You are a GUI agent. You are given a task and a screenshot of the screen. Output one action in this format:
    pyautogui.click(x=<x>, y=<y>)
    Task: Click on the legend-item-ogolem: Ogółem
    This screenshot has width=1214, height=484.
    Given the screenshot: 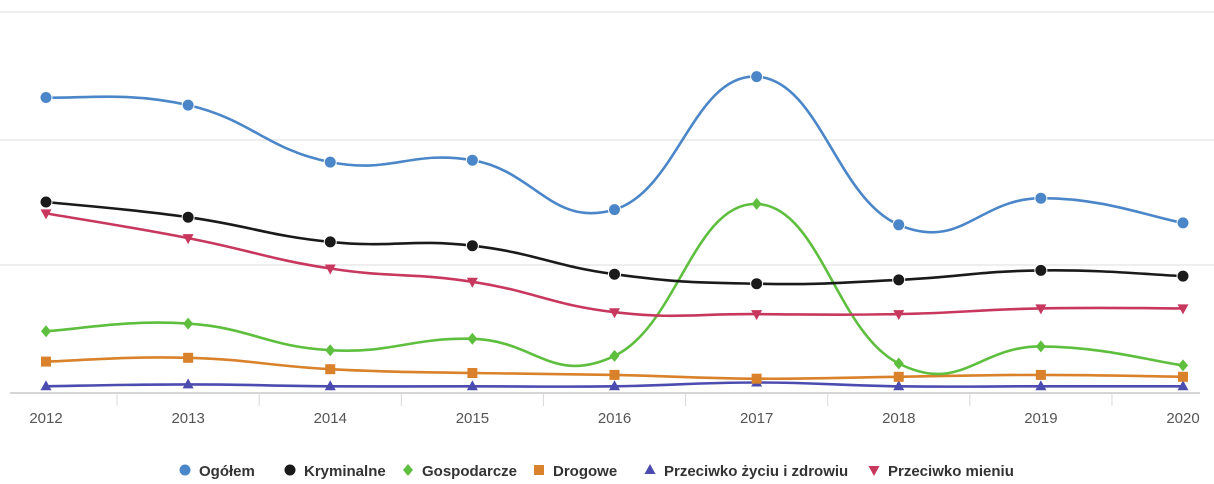 What is the action you would take?
    pyautogui.click(x=216, y=471)
    